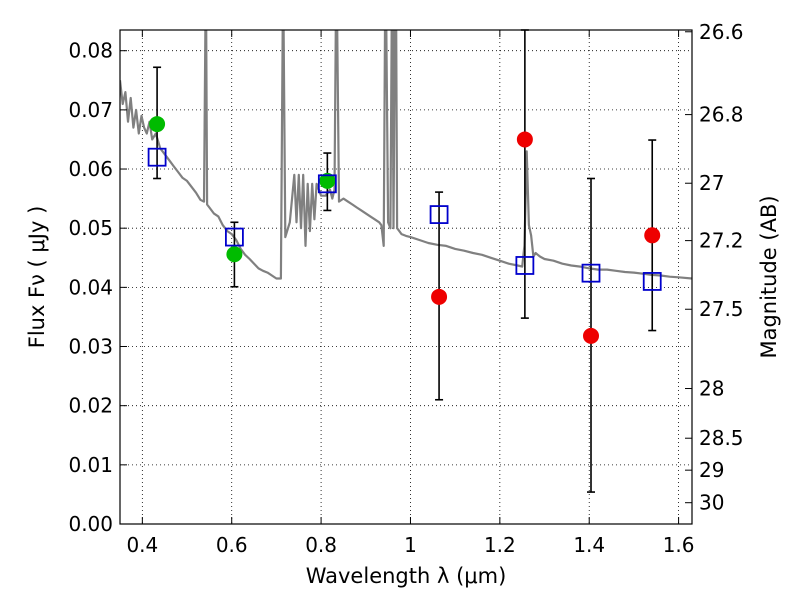 The width and height of the screenshot is (800, 600). What do you see at coordinates (90, 524) in the screenshot?
I see `y-tick-label: 0.00` at bounding box center [90, 524].